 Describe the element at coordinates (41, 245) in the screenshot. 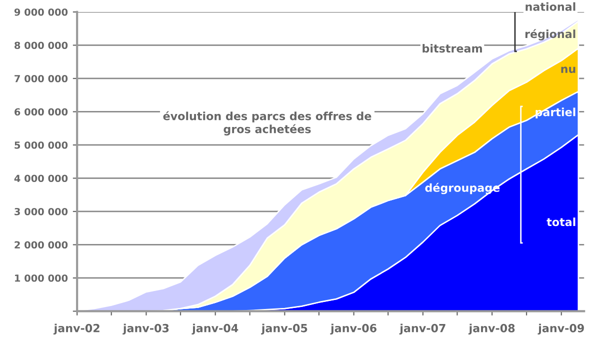

I see `y-tick-label: 2 000 000` at that location.